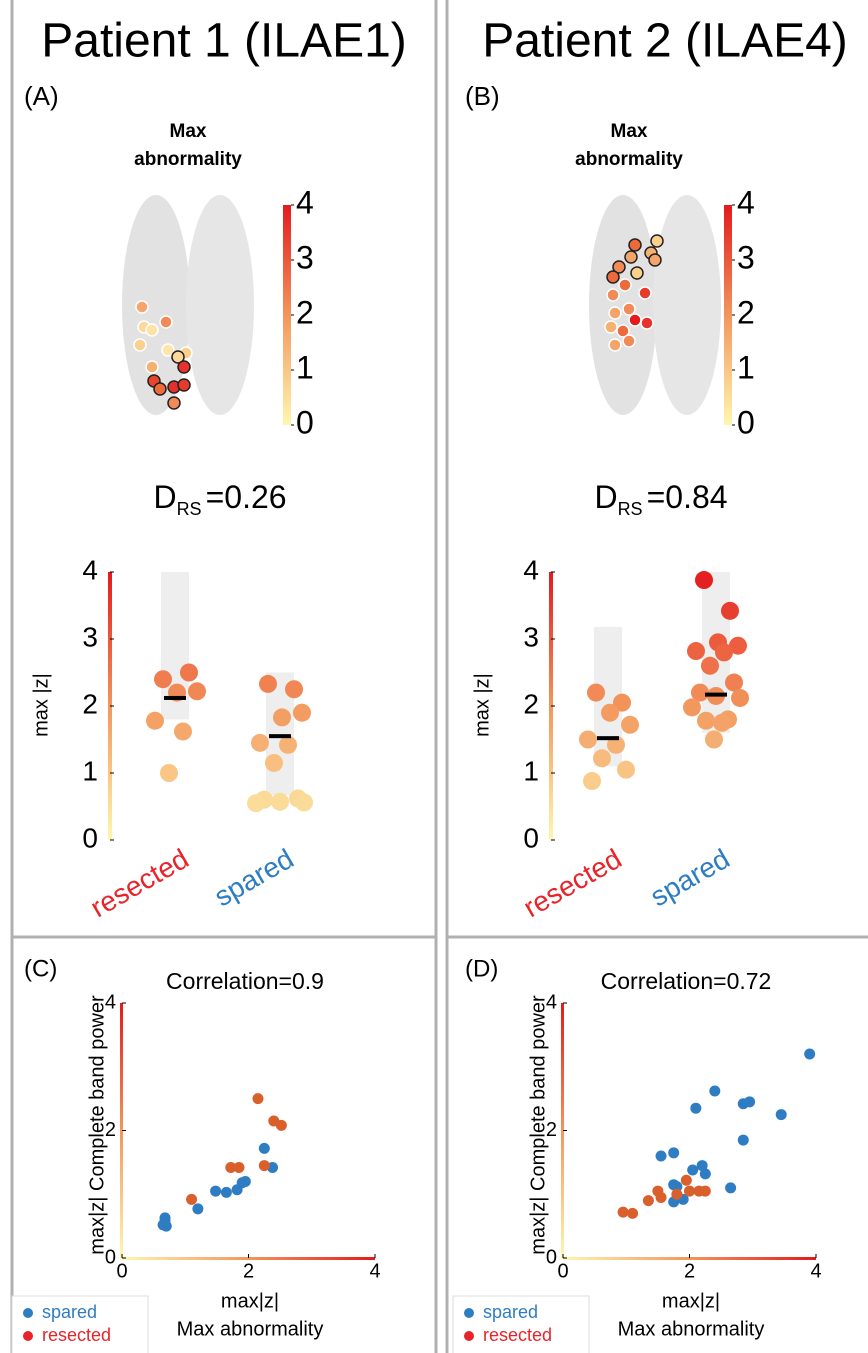  Describe the element at coordinates (531, 636) in the screenshot. I see `y-tick-label: 3` at that location.